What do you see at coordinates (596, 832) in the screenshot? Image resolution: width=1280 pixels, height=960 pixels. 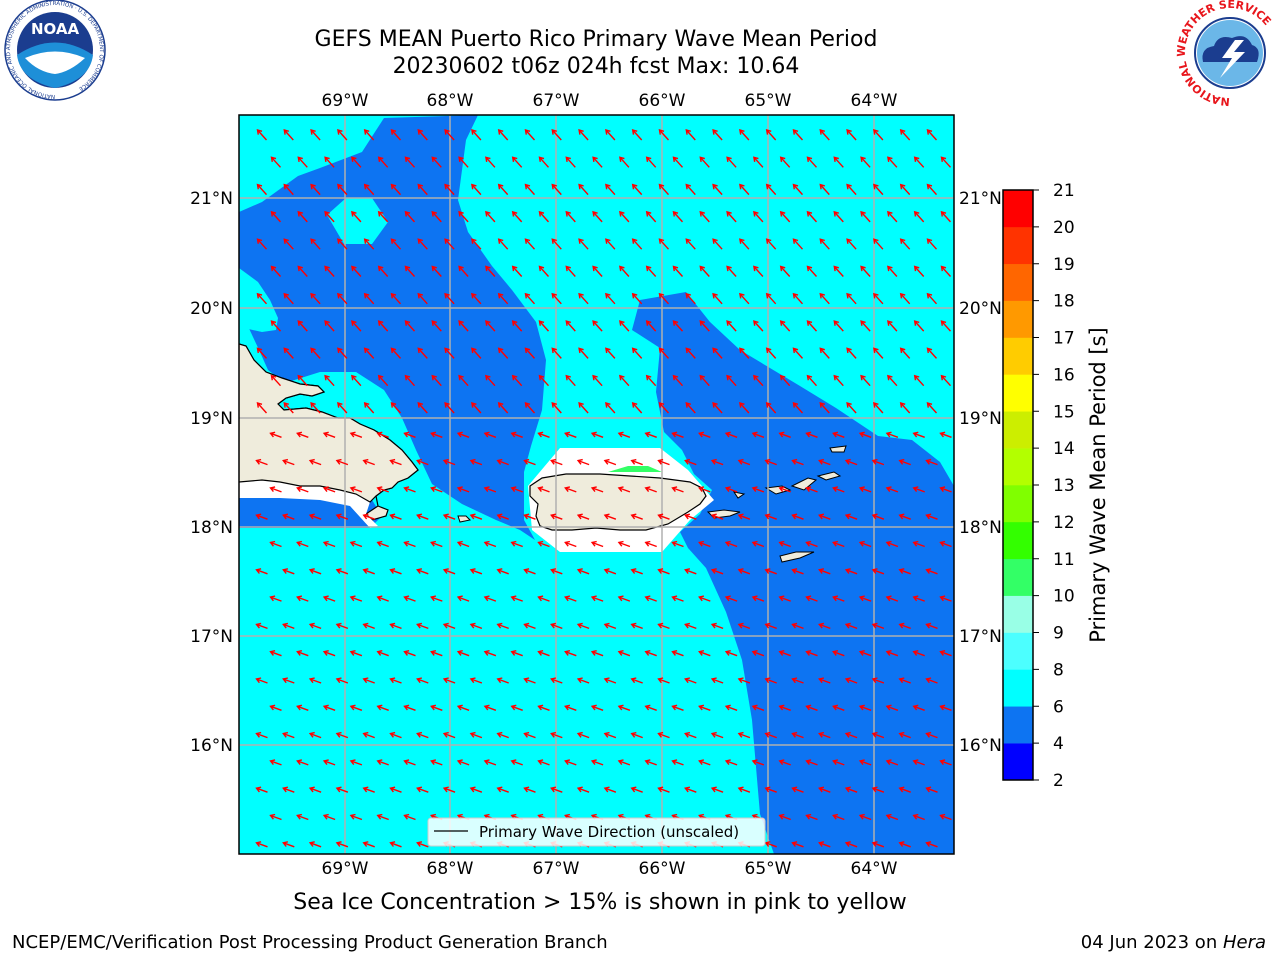 I see `map-legend: Primary Wave Direction (unscaled)` at bounding box center [596, 832].